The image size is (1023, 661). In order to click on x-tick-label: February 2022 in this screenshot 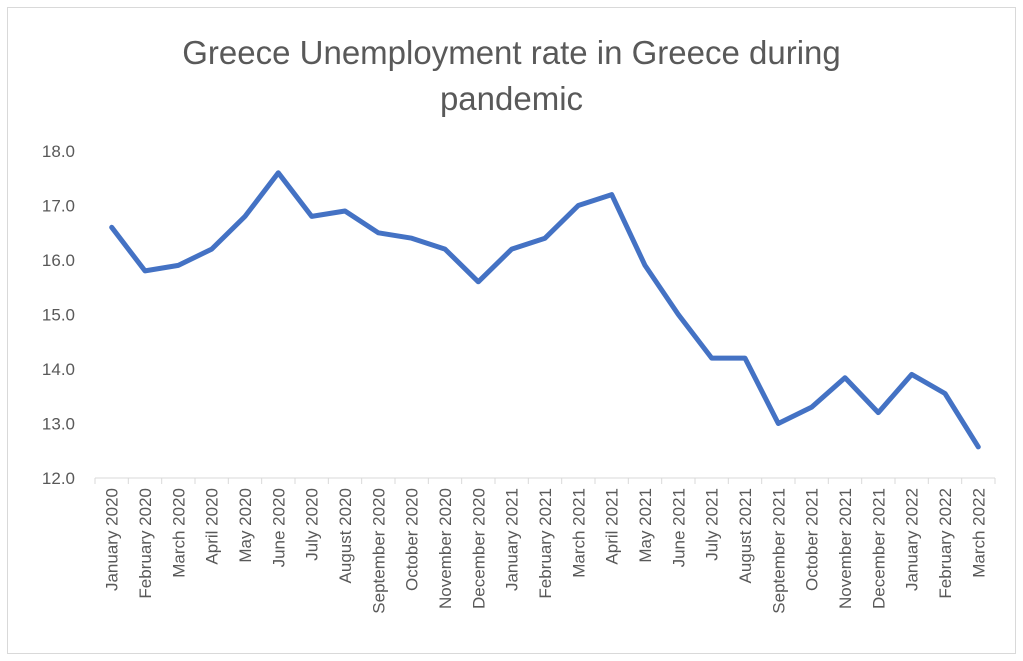, I will do `click(945, 543)`.